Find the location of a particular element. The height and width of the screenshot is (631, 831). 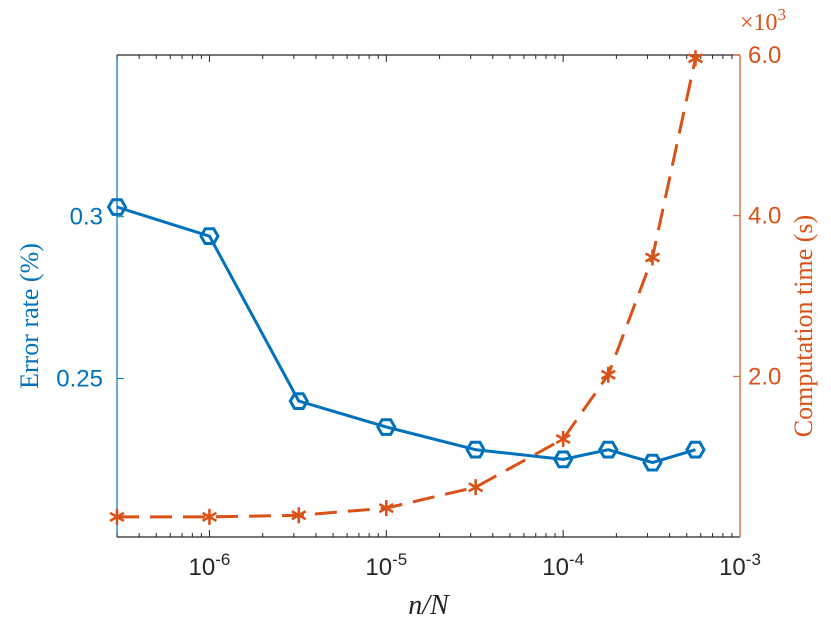

right-axis-multiplier: ×10³ is located at coordinates (763, 20).